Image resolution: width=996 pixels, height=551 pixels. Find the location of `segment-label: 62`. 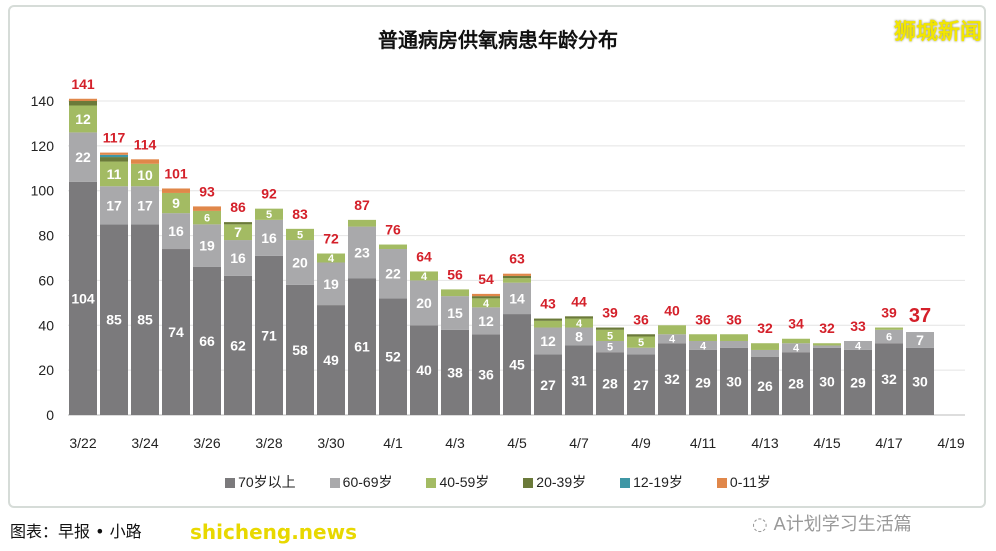

segment-label: 62 is located at coordinates (238, 346).